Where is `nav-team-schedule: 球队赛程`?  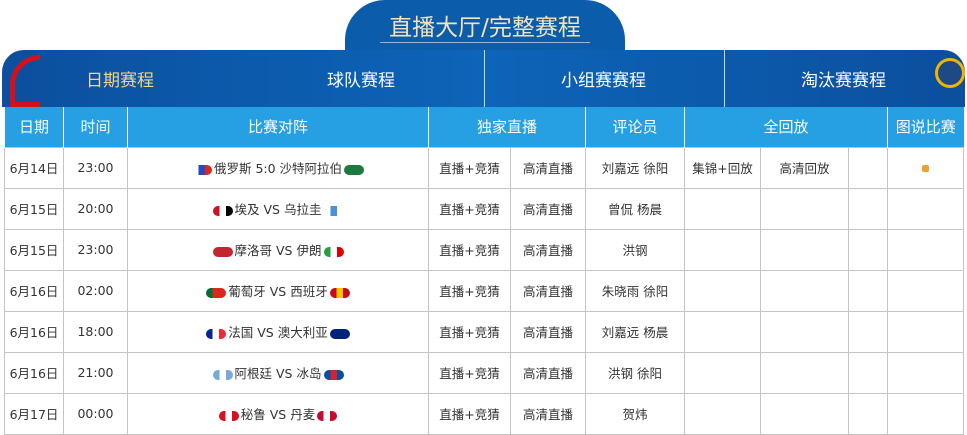
nav-team-schedule: 球队赛程 is located at coordinates (361, 81).